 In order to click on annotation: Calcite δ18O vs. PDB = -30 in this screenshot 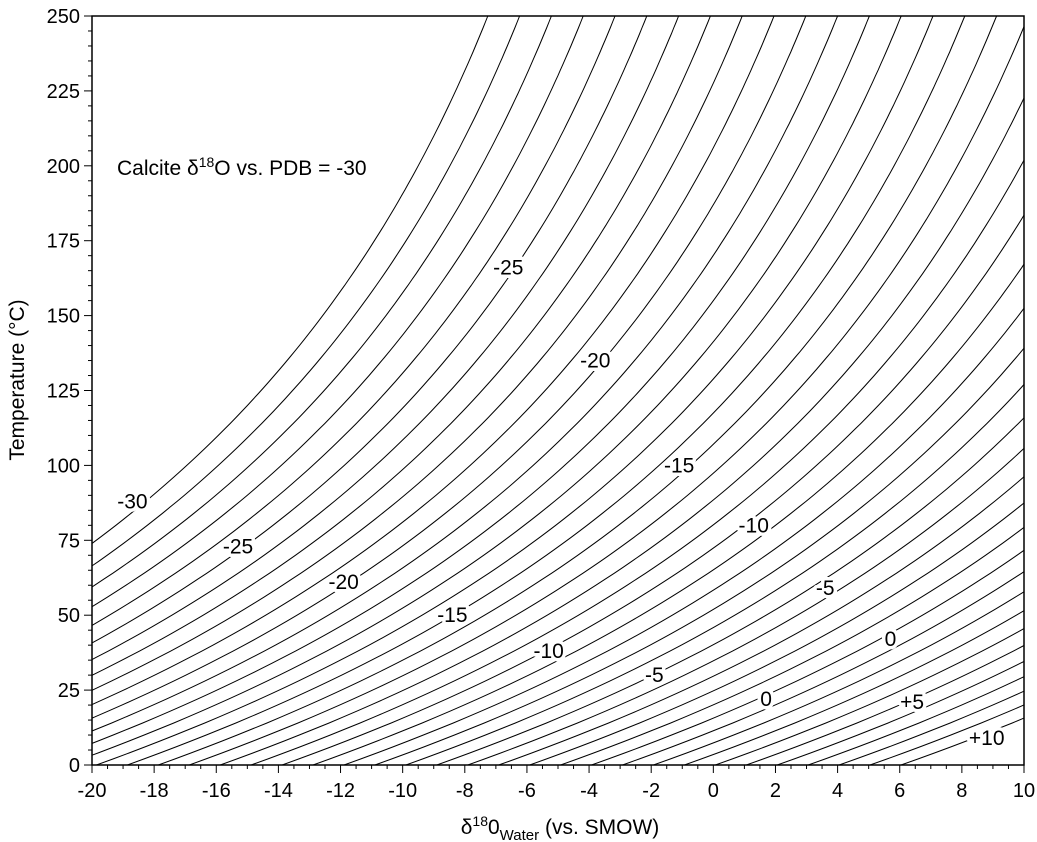, I will do `click(242, 167)`.